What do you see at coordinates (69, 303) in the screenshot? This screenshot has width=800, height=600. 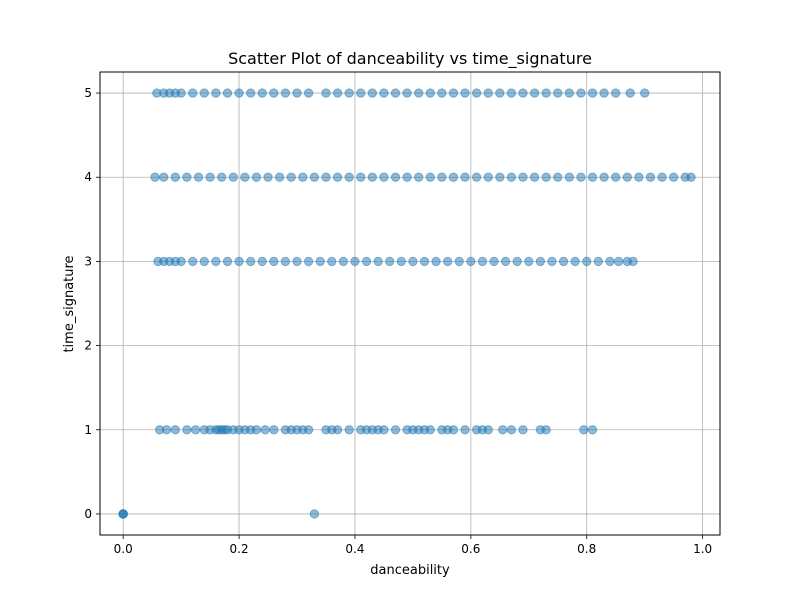 I see `y-axis-label: time_signature` at bounding box center [69, 303].